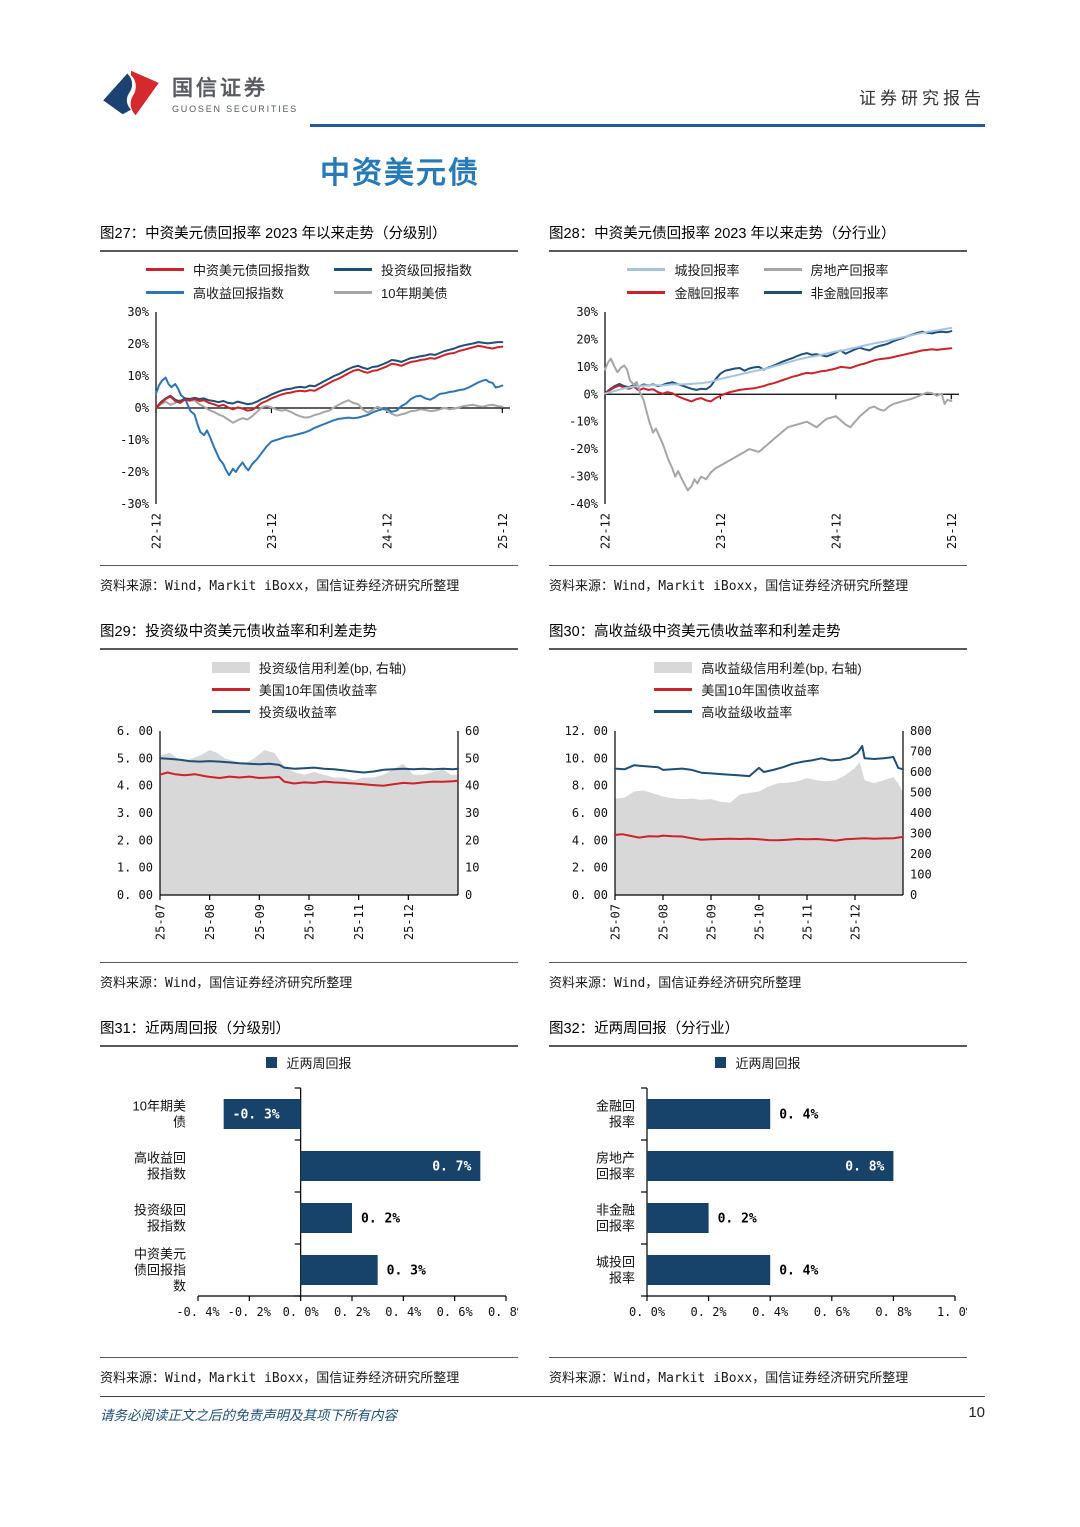  What do you see at coordinates (135, 813) in the screenshot?
I see `svg-text: 3. 00` at bounding box center [135, 813].